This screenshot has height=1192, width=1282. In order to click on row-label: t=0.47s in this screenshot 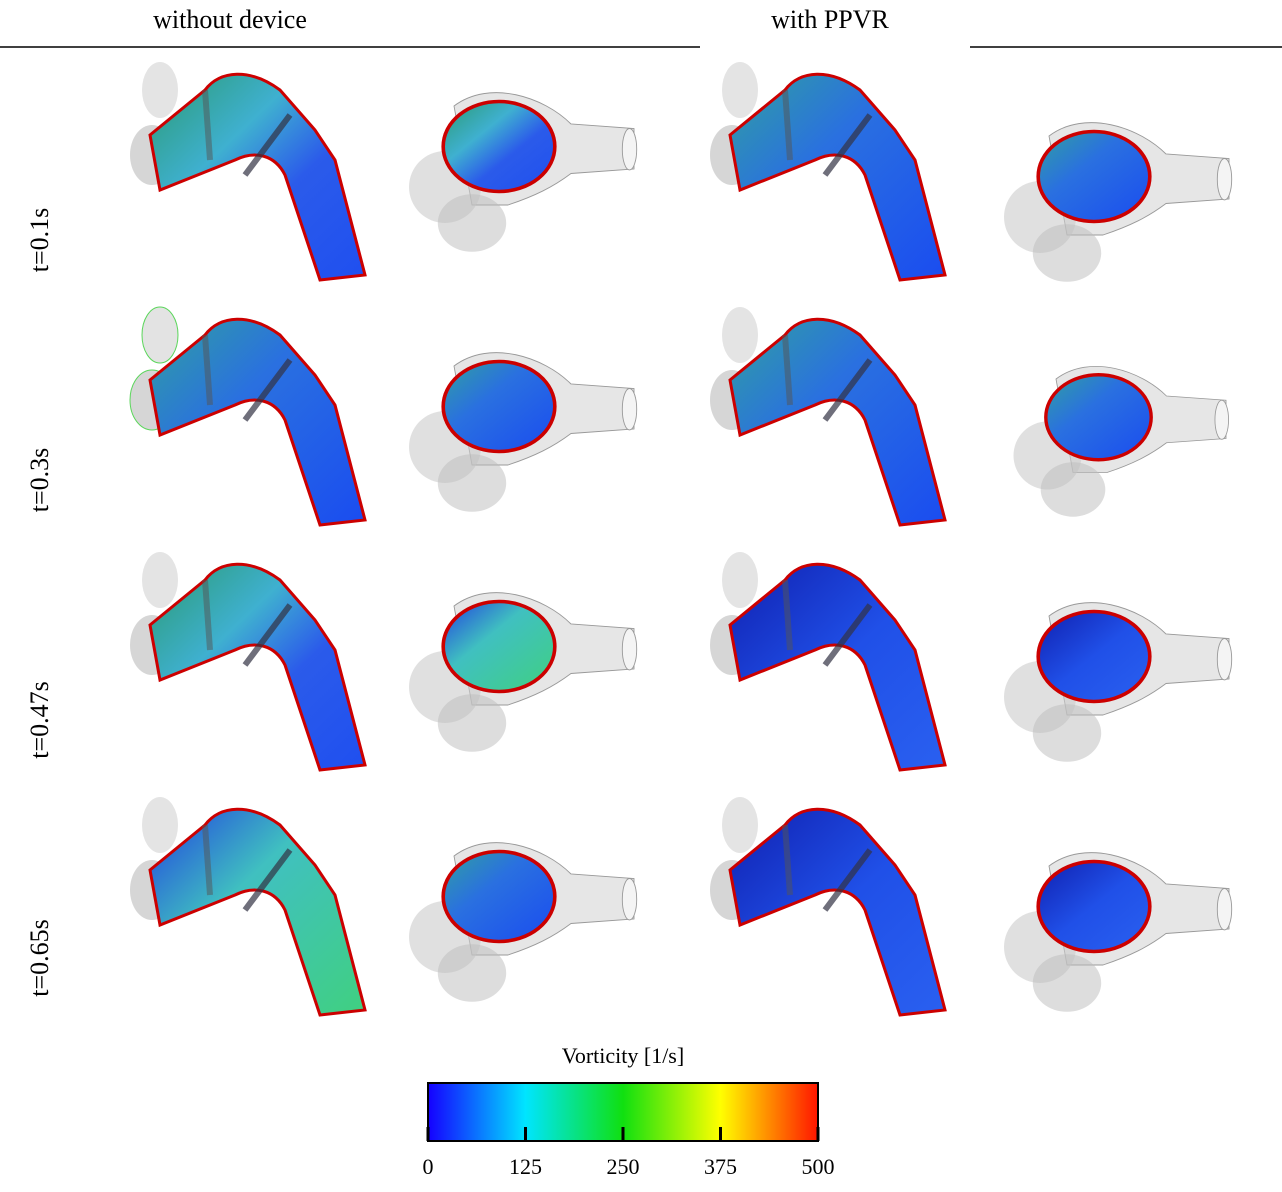, I will do `click(39, 720)`.